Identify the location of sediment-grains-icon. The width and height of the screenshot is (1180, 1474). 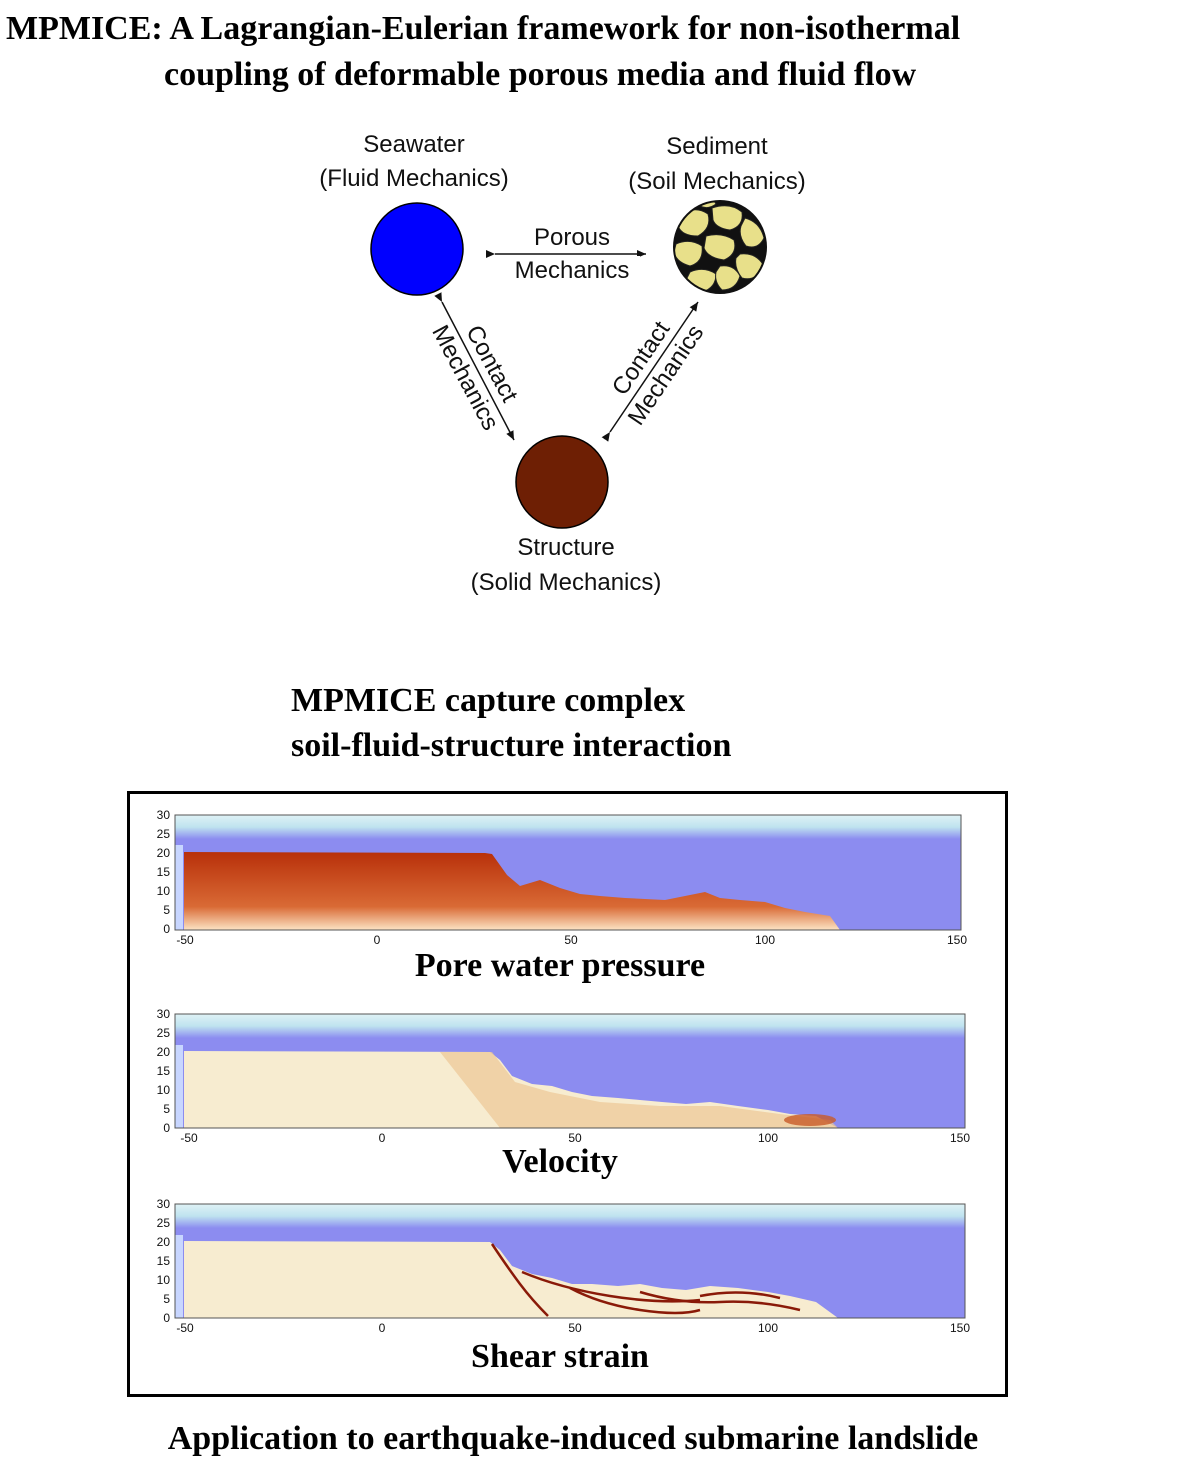
(720, 247).